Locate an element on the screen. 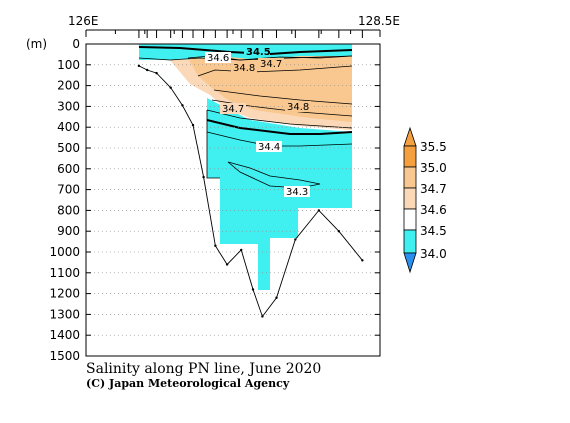 The width and height of the screenshot is (570, 423). contour-label-34_4: 34.4 is located at coordinates (269, 147).